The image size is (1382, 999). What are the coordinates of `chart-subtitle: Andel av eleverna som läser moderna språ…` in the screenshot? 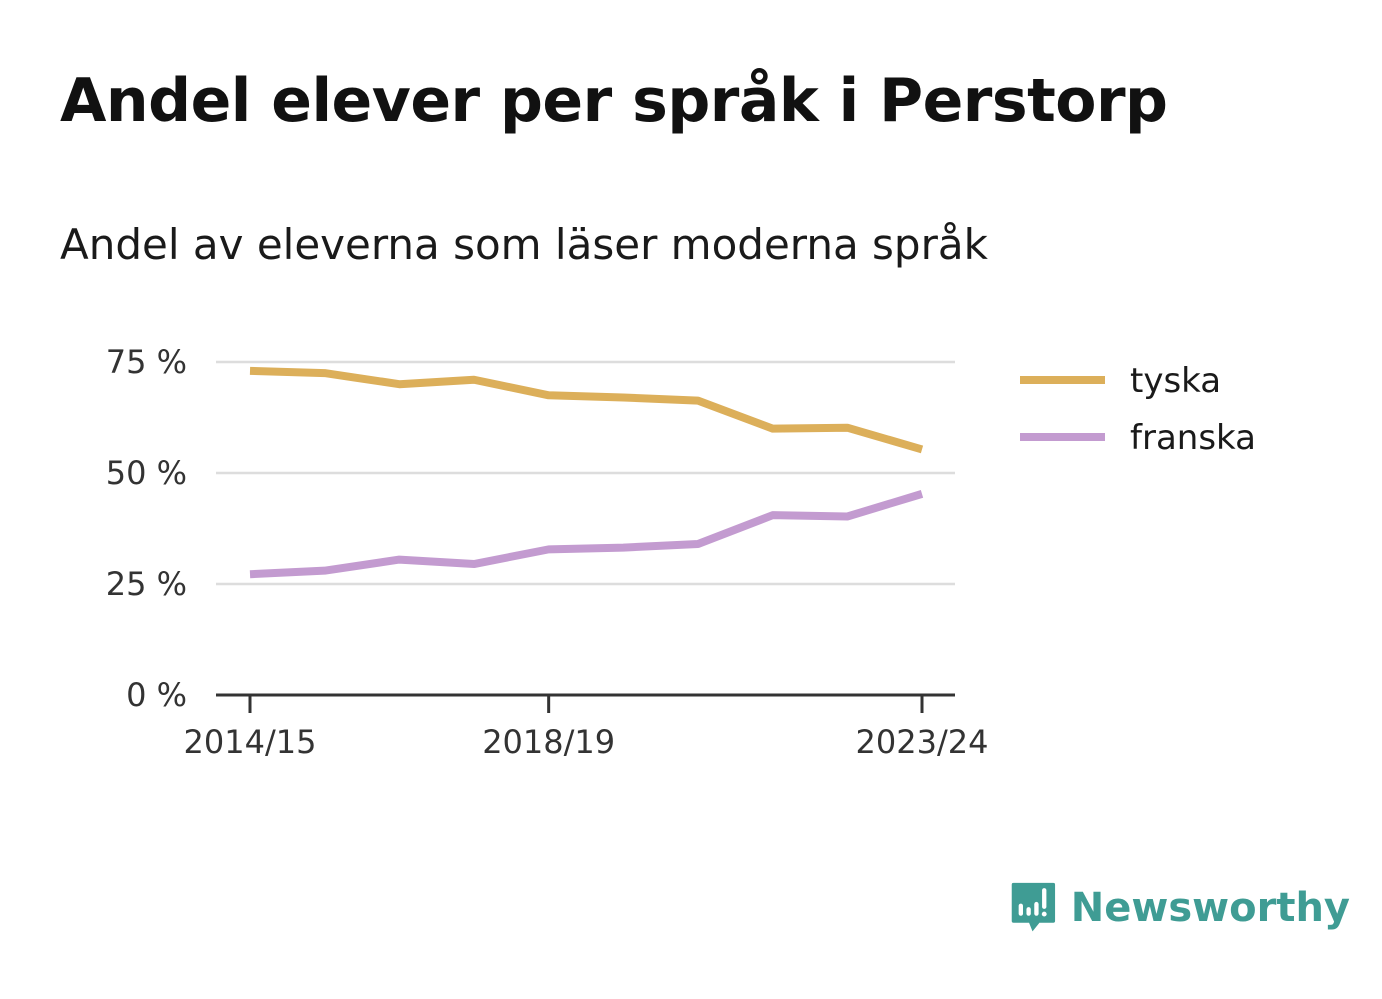 It's located at (524, 244).